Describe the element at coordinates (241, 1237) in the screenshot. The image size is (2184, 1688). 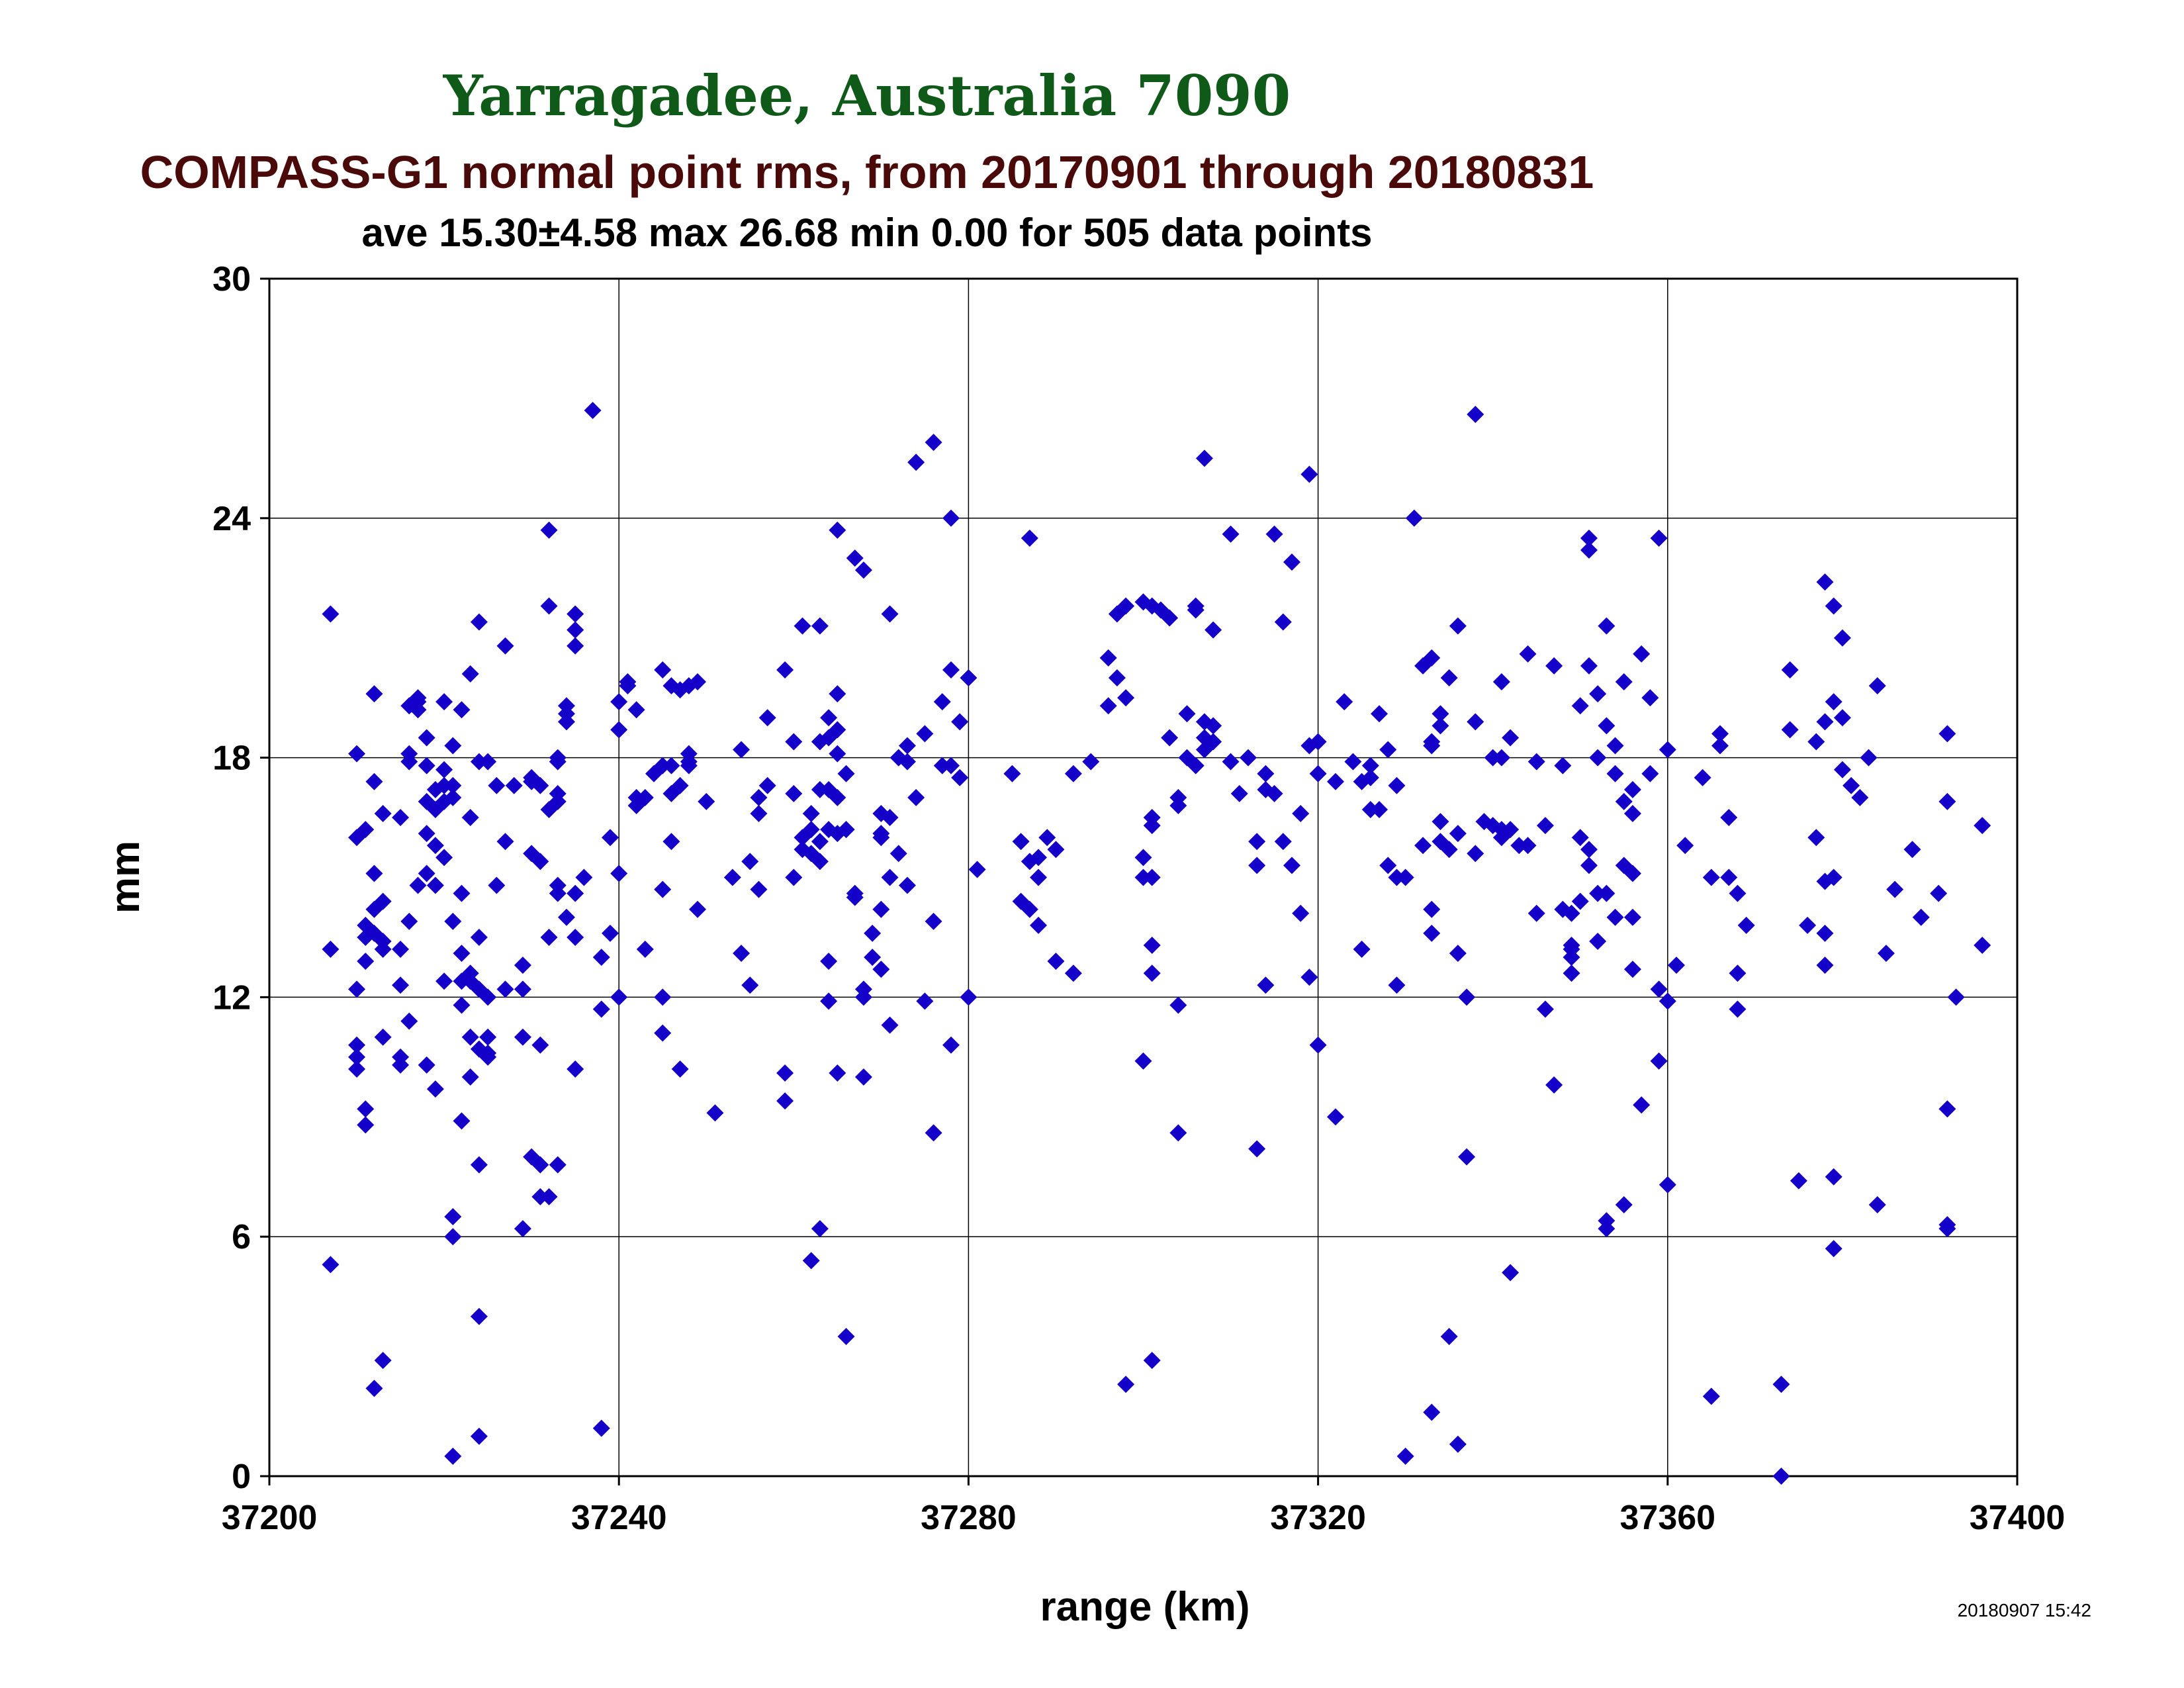
I see `y-tick-label: 6` at that location.